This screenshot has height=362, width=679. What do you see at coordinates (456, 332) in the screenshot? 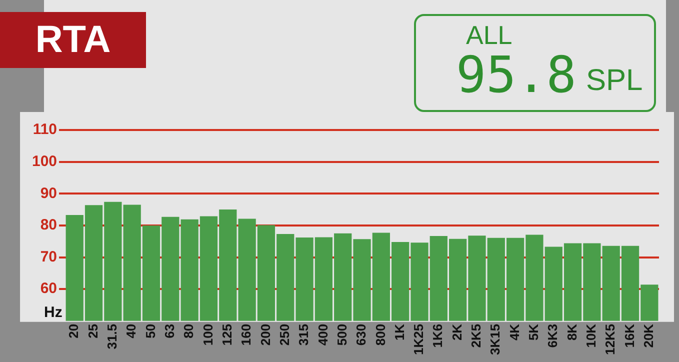
I see `x-tick-label: 2K` at bounding box center [456, 332].